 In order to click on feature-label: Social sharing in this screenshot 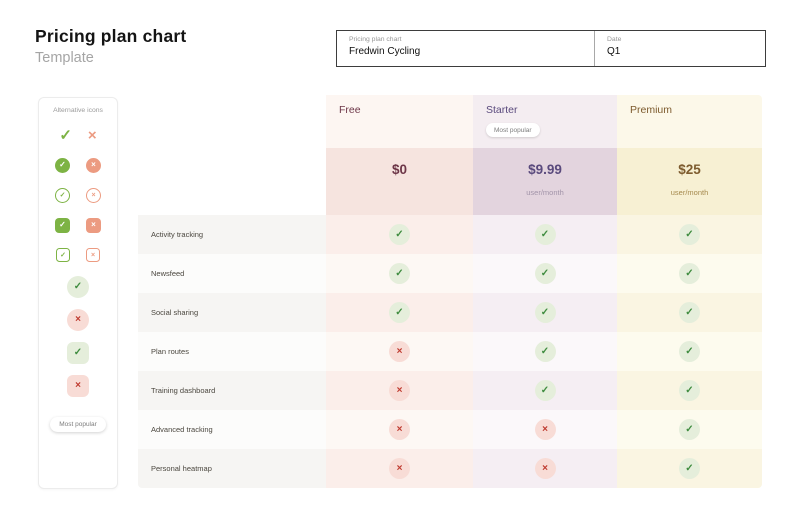, I will do `click(232, 312)`.